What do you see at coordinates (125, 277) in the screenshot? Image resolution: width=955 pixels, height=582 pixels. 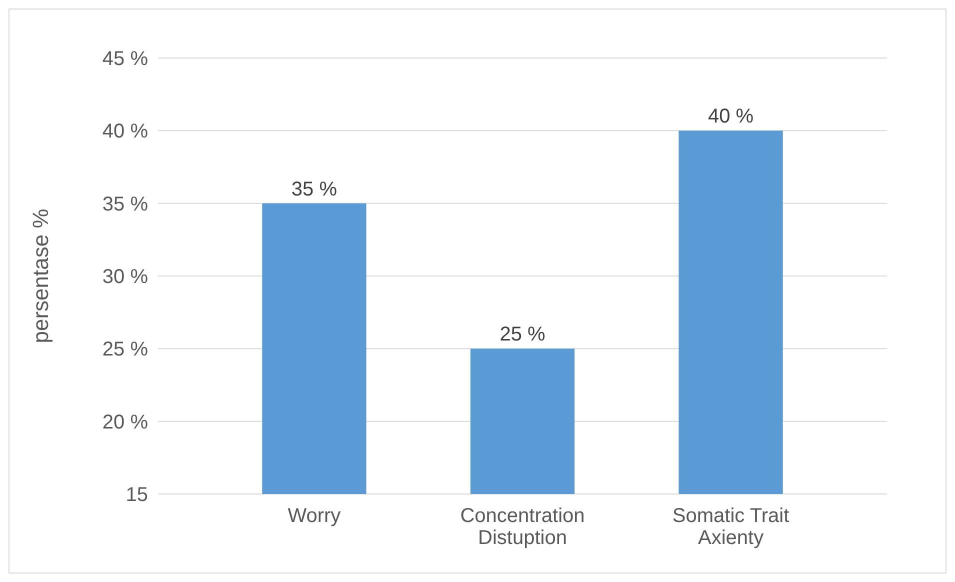 I see `y-tick-label: 30 %` at bounding box center [125, 277].